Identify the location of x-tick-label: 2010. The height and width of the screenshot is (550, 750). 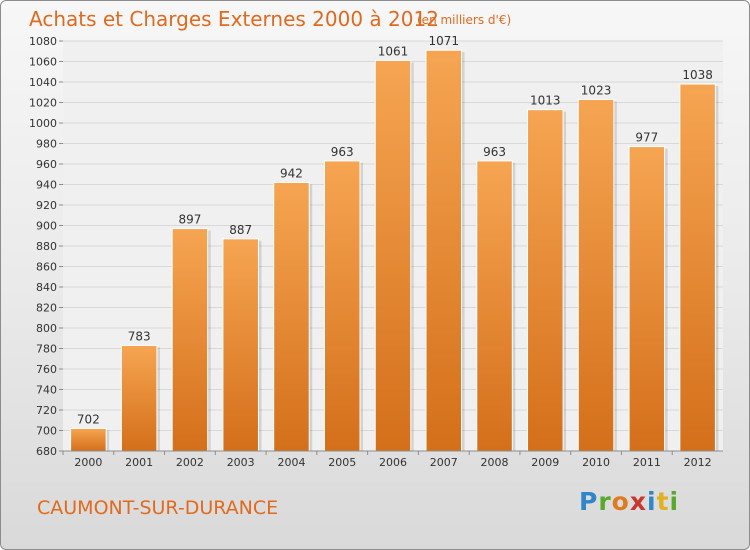
(596, 462).